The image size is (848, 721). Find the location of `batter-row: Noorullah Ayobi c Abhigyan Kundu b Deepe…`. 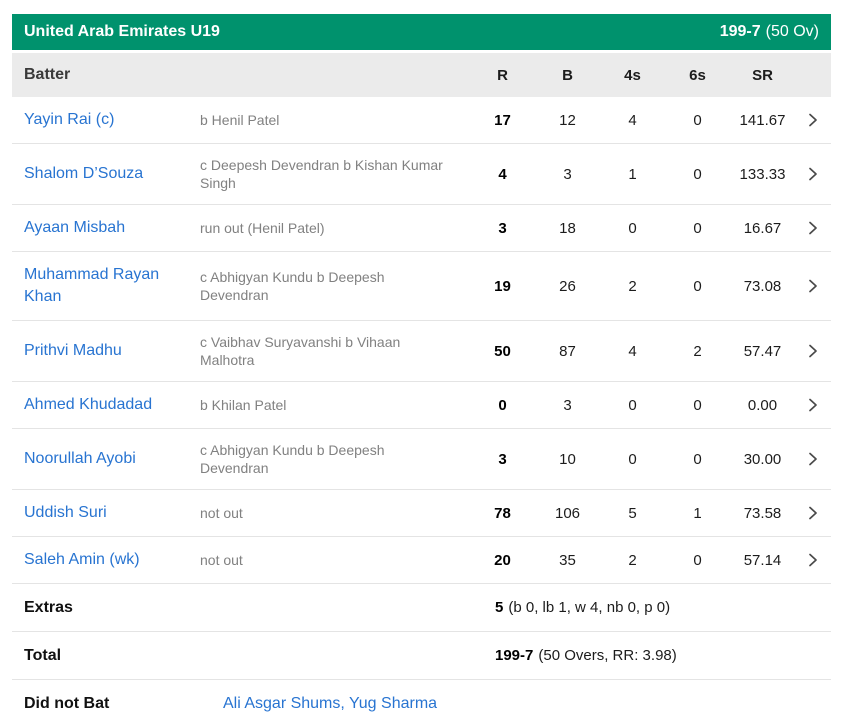

batter-row: Noorullah Ayobi c Abhigyan Kundu b Deepe… is located at coordinates (421, 459).